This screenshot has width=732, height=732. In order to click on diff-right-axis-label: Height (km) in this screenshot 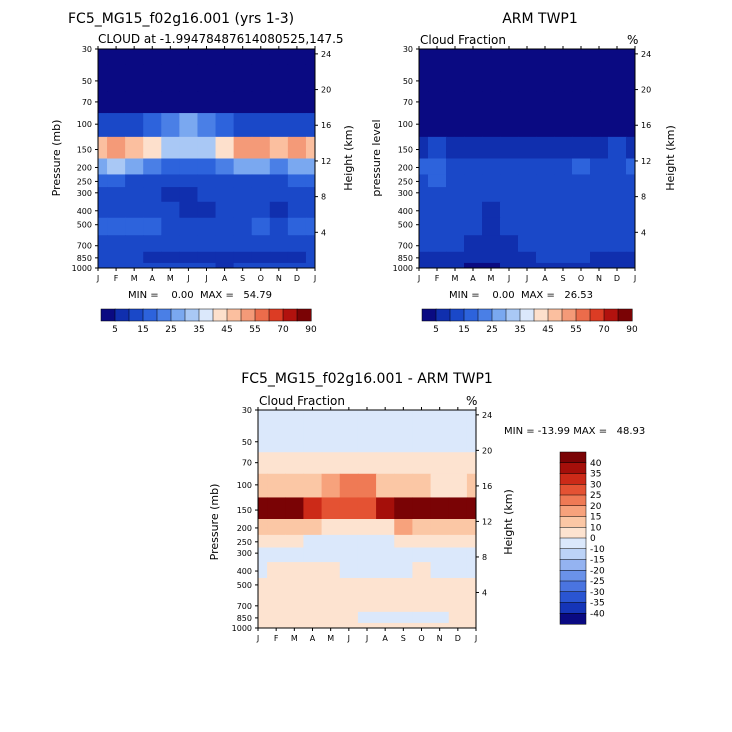, I will do `click(508, 522)`.